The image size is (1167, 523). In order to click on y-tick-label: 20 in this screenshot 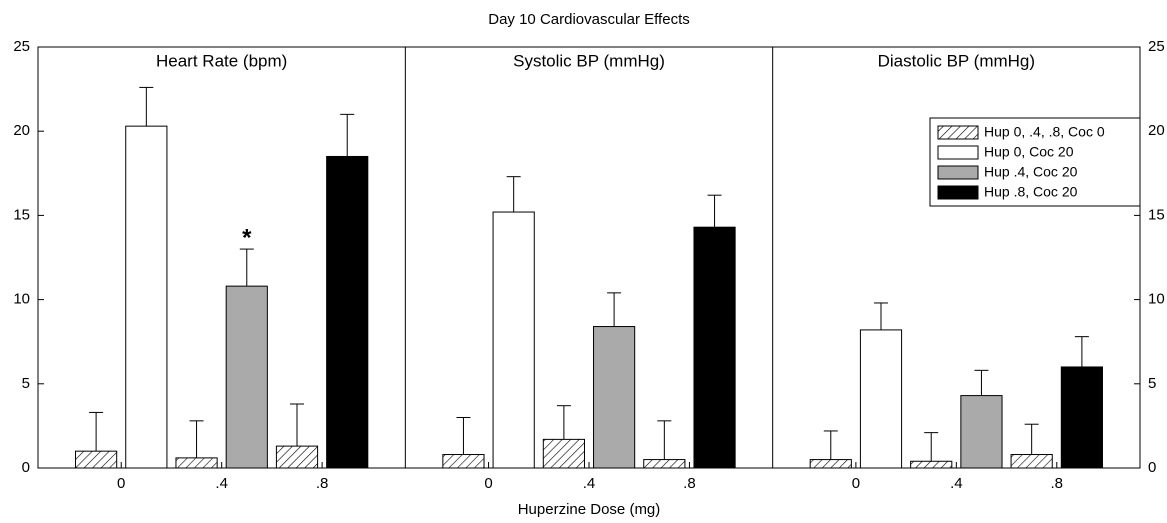, I will do `click(21, 130)`.